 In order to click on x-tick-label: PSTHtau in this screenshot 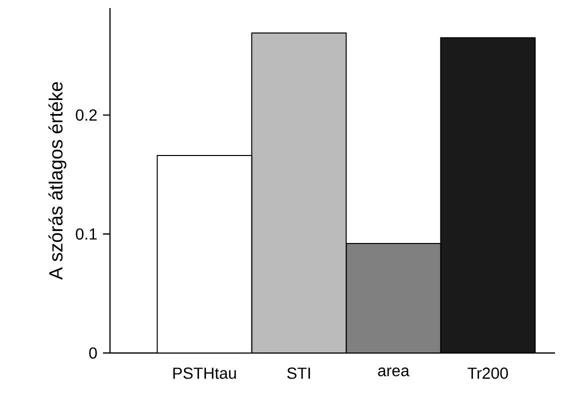, I will do `click(204, 373)`.